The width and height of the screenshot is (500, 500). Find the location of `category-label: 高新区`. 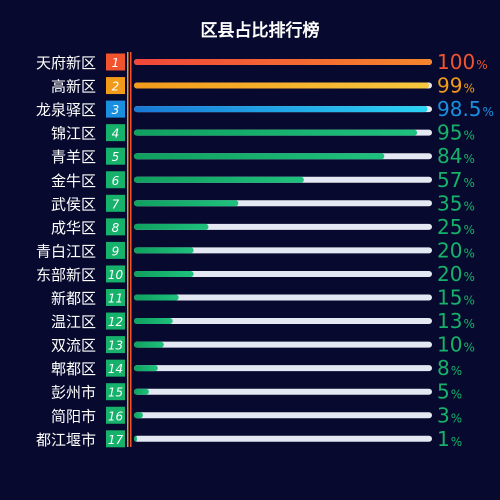

category-label: 高新区 is located at coordinates (73, 87).